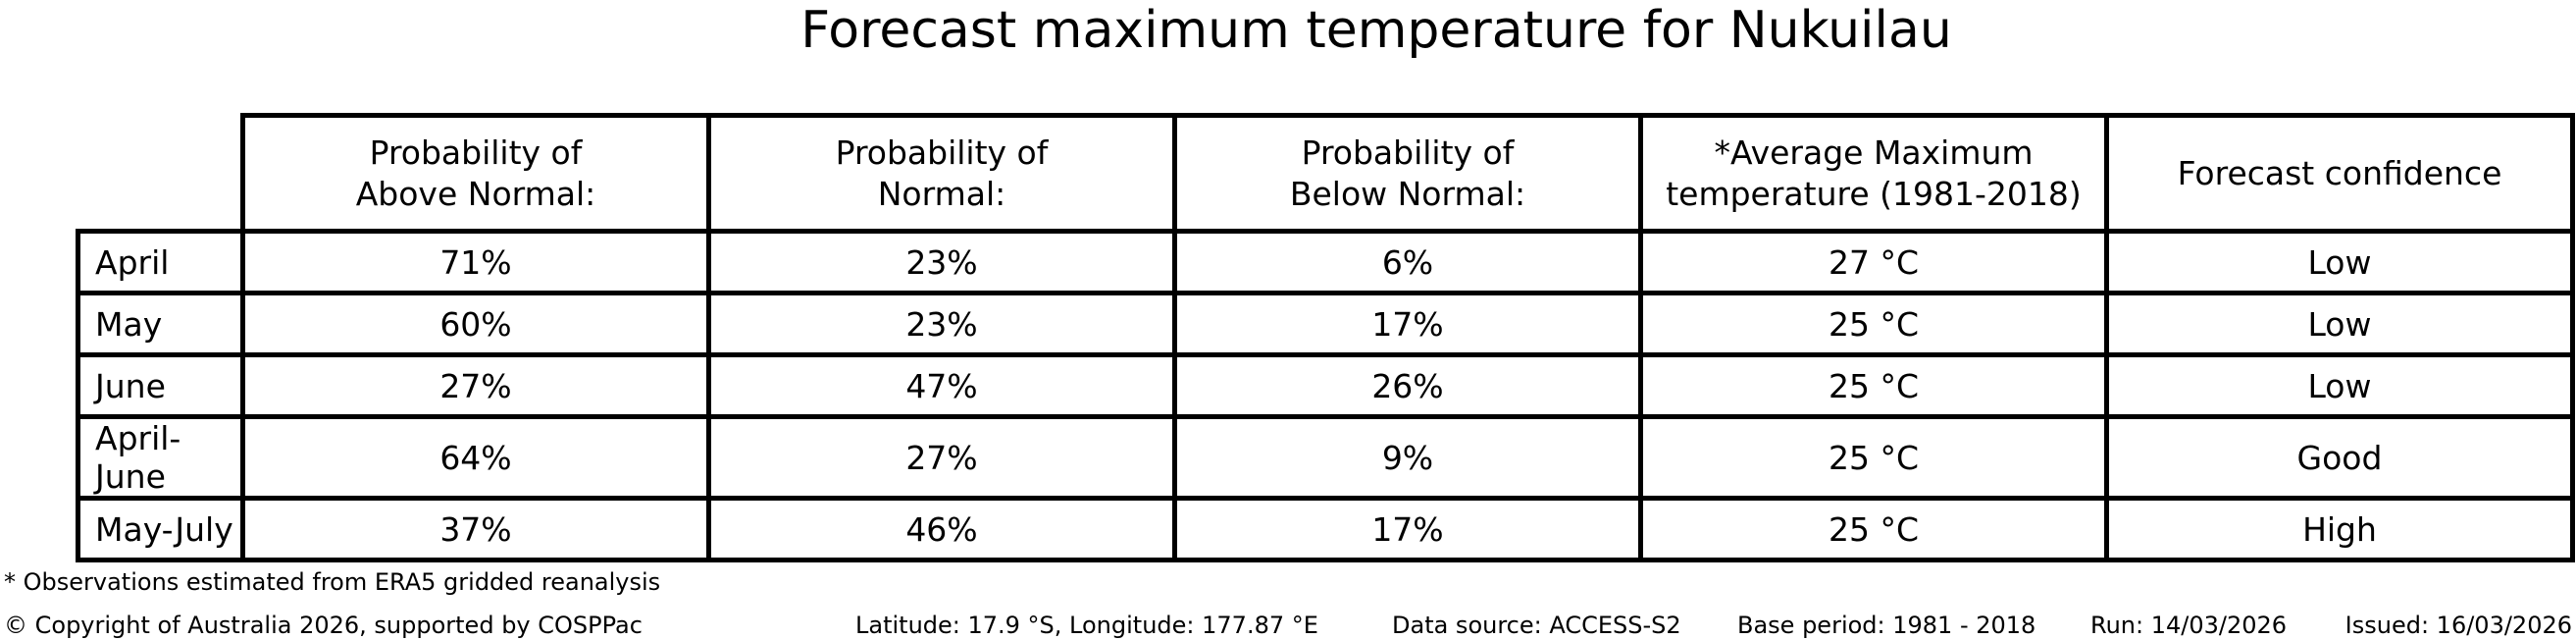 Image resolution: width=2576 pixels, height=640 pixels. I want to click on table-row-may-july: May-July 37% 46% 17% 25 °C High, so click(1325, 529).